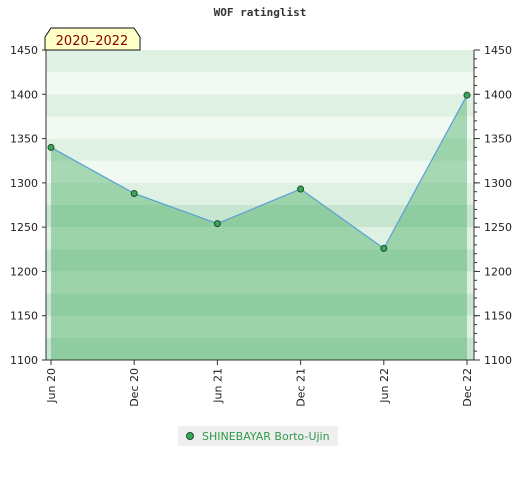 Image resolution: width=520 pixels, height=480 pixels. I want to click on legend-marker-icon, so click(190, 436).